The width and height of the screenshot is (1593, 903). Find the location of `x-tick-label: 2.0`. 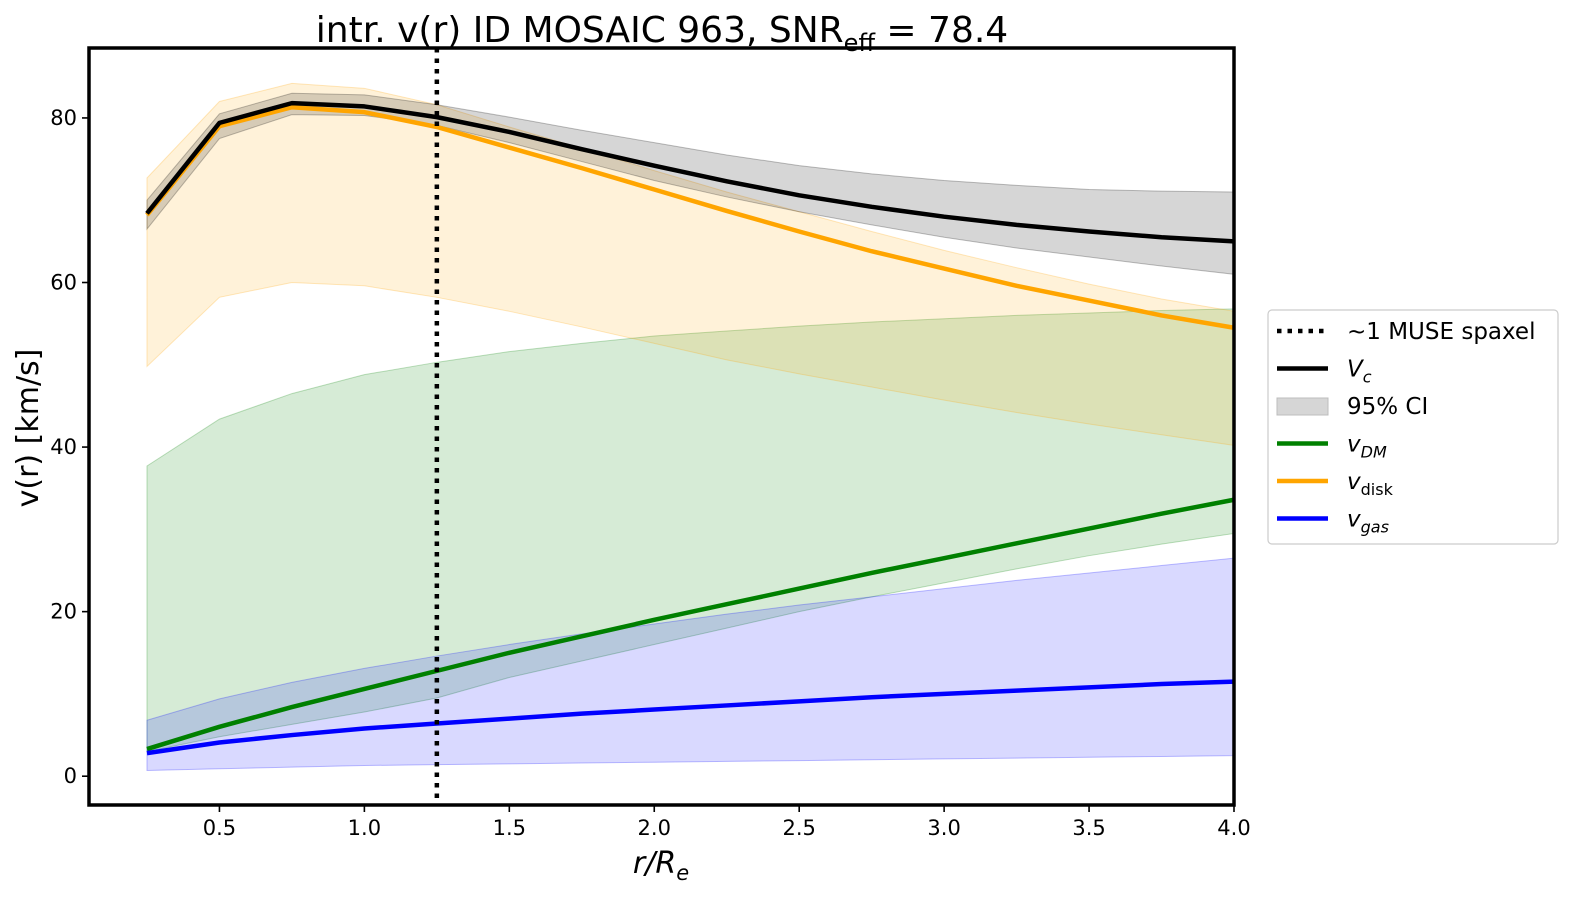

x-tick-label: 2.0 is located at coordinates (654, 828).